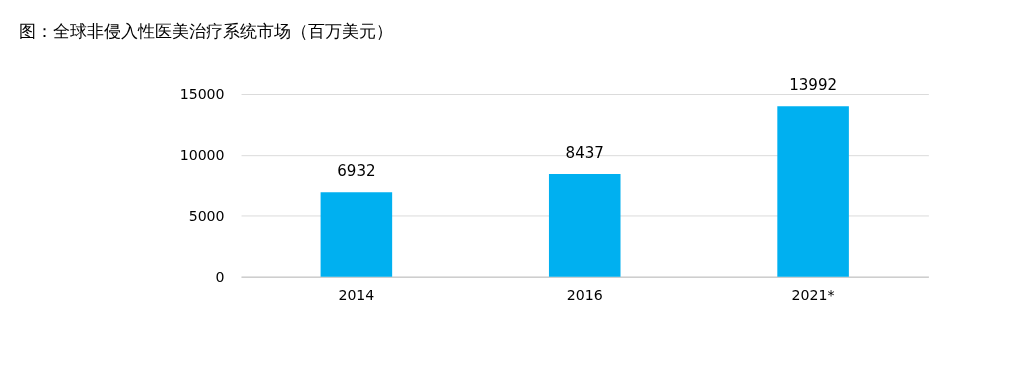 The height and width of the screenshot is (376, 1032). Describe the element at coordinates (206, 215) in the screenshot. I see `y-tick-label: 5000` at that location.